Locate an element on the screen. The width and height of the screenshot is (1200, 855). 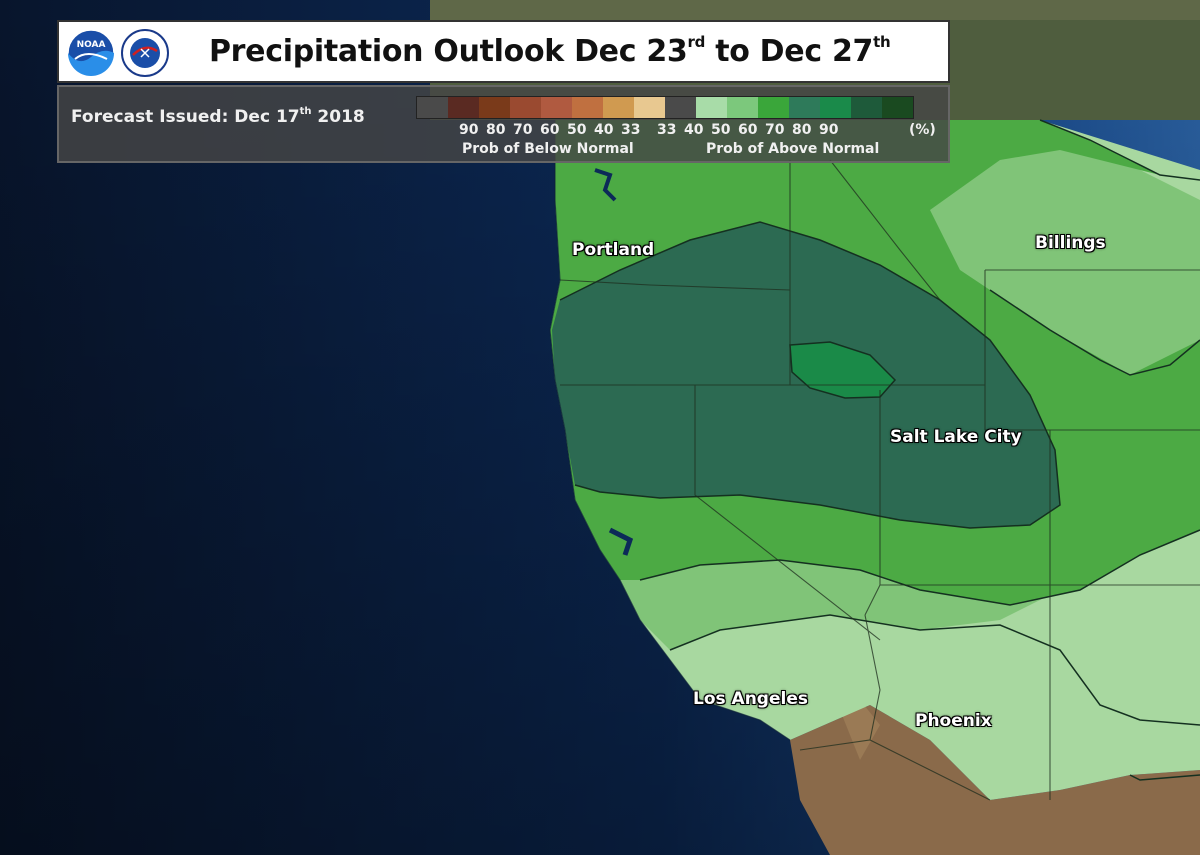
city-label-los-angeles: Los Angeles is located at coordinates (750, 699).